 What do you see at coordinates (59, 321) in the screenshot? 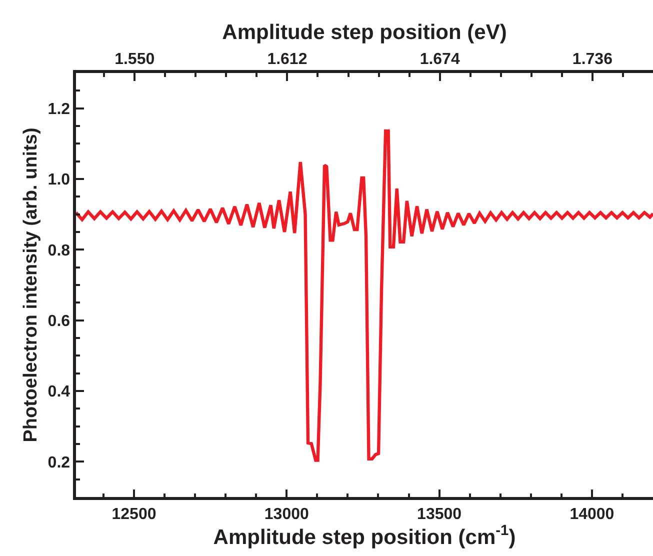
I see `y-tick-label: 0.6` at bounding box center [59, 321].